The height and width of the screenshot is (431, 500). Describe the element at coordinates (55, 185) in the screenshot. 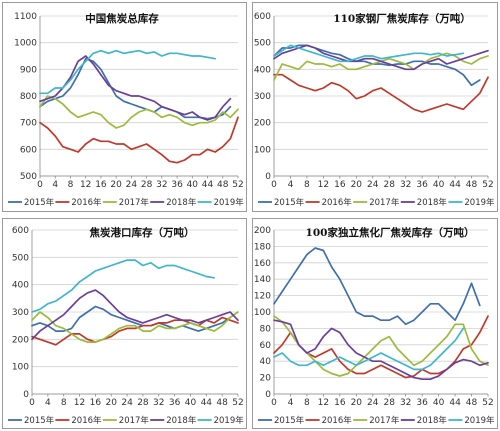

I see `x-tick-label: 4` at that location.